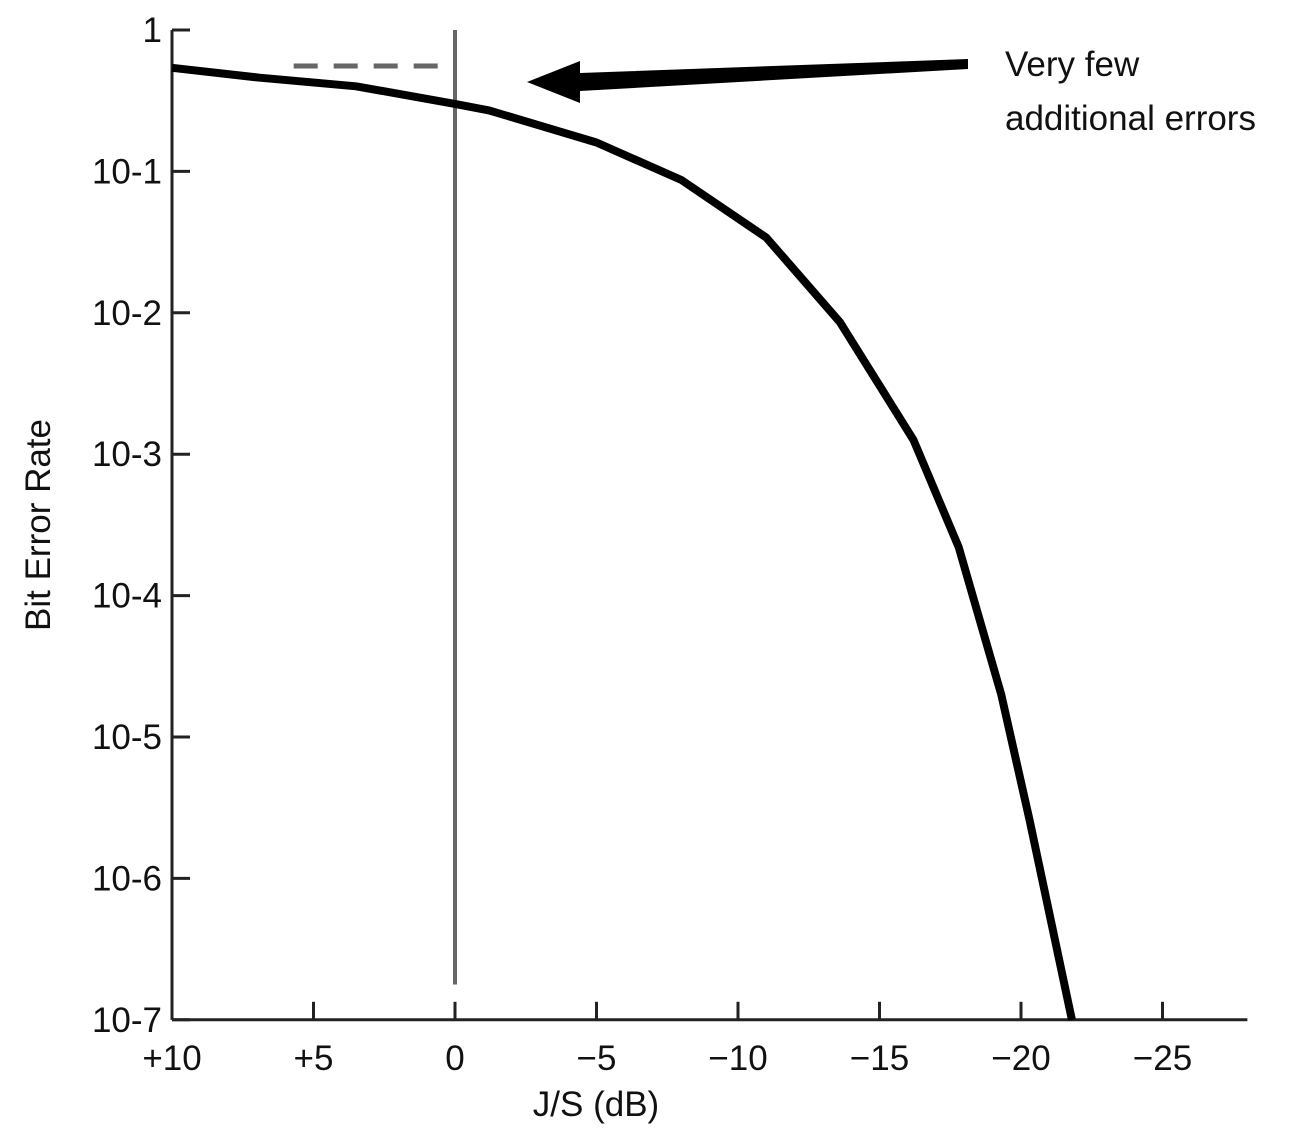 The width and height of the screenshot is (1300, 1131). What do you see at coordinates (737, 1058) in the screenshot?
I see `x-tick-label: −10` at bounding box center [737, 1058].